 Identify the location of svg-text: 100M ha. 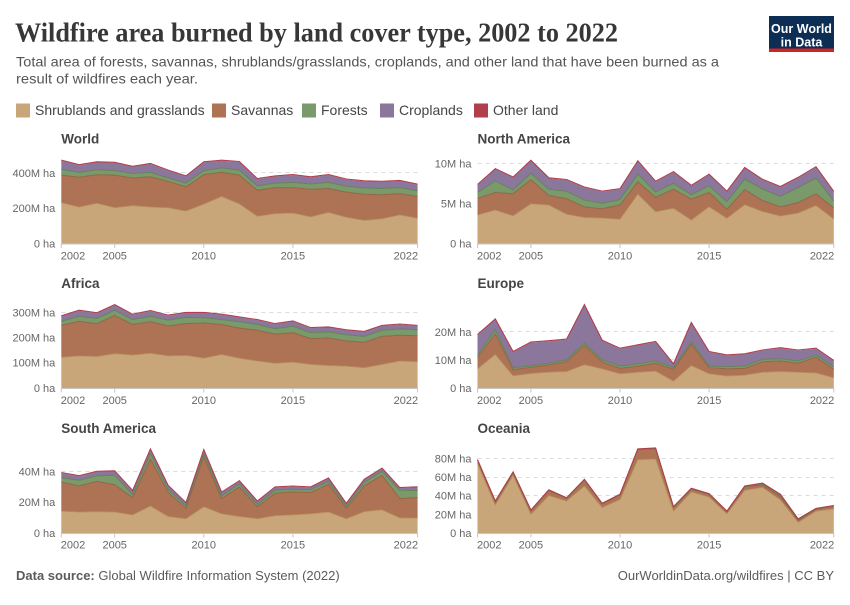
(34, 364).